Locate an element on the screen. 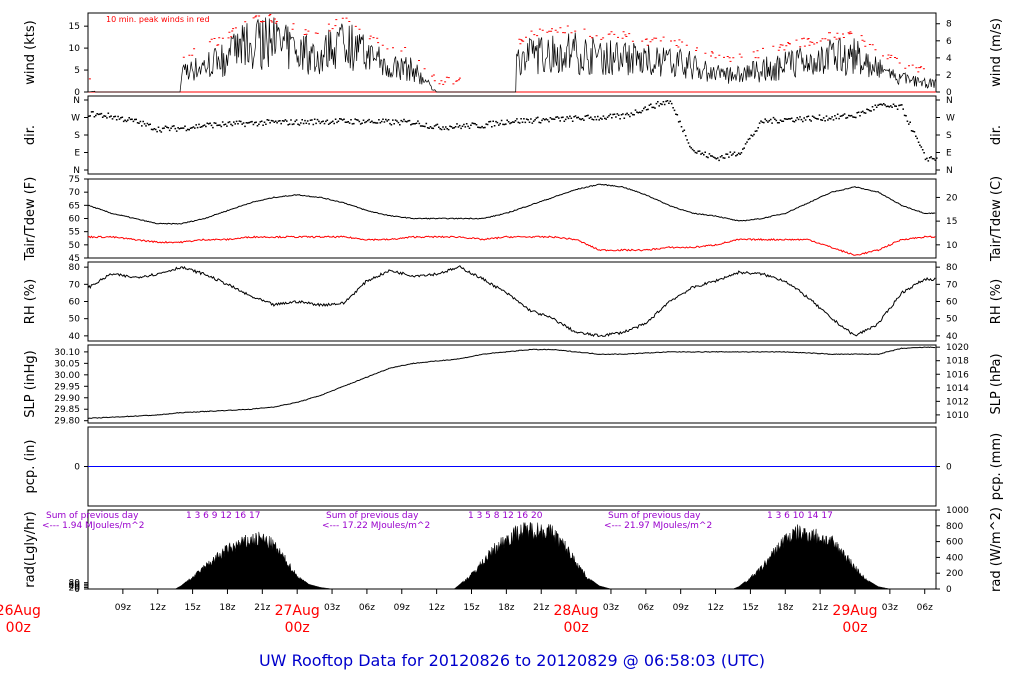 This screenshot has width=1024, height=700. left-axis-label: SLP (inHg) is located at coordinates (30, 384).